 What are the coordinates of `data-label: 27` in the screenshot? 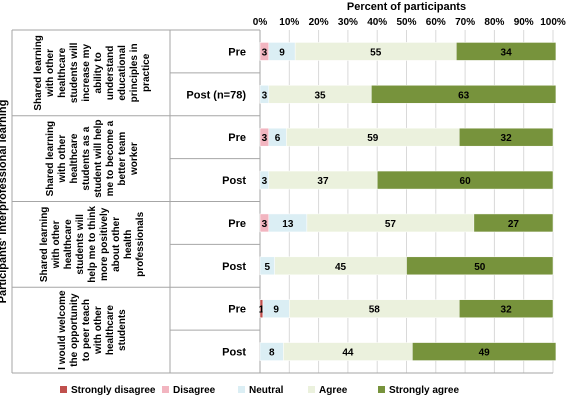 It's located at (514, 224).